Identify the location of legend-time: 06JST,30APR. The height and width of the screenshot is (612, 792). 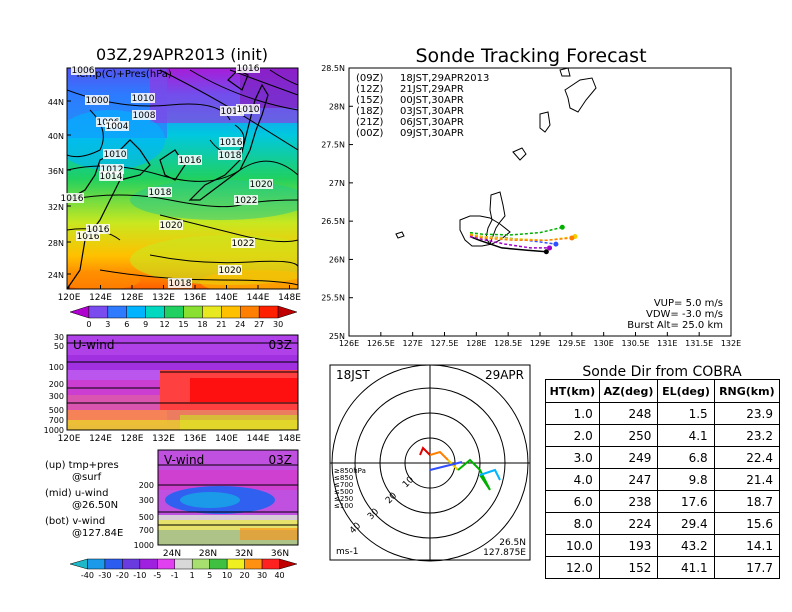
(432, 122).